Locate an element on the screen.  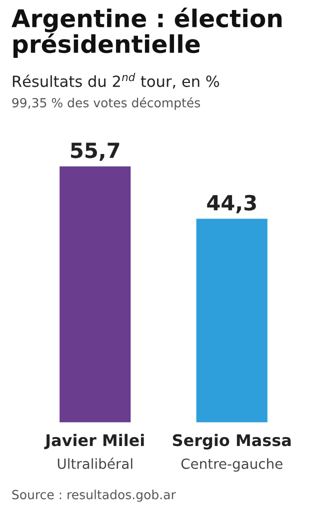
data-label: 44,3 is located at coordinates (231, 204).